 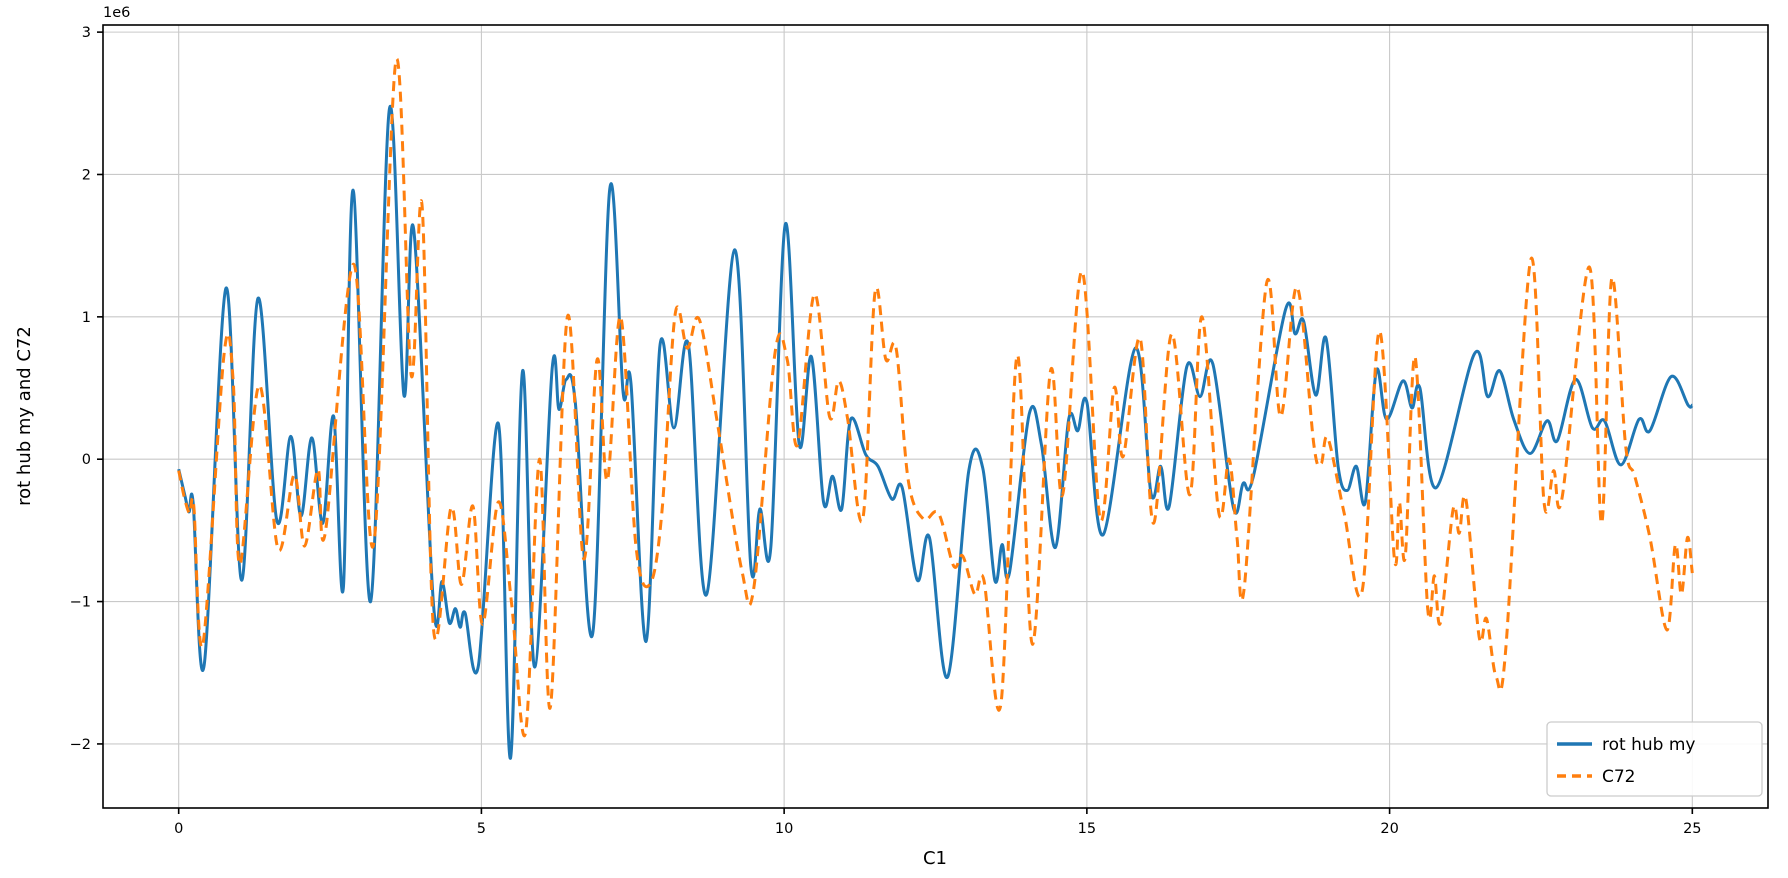 I want to click on y-axis-label: rot hub my and C72, so click(x=24, y=416).